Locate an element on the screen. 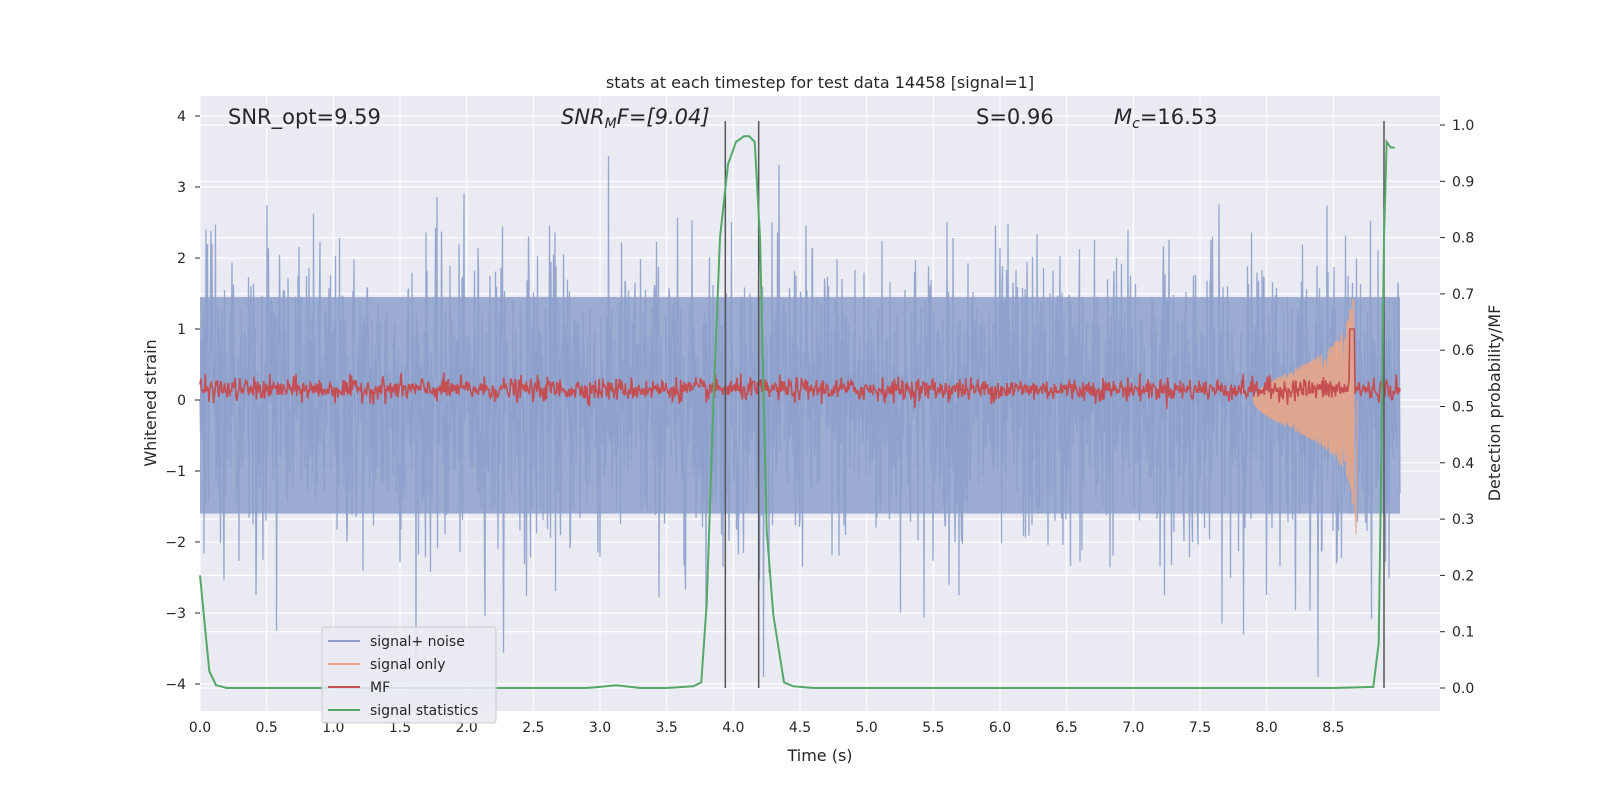 The image size is (1600, 800). x-tick-label: 6.0 is located at coordinates (1000, 728).